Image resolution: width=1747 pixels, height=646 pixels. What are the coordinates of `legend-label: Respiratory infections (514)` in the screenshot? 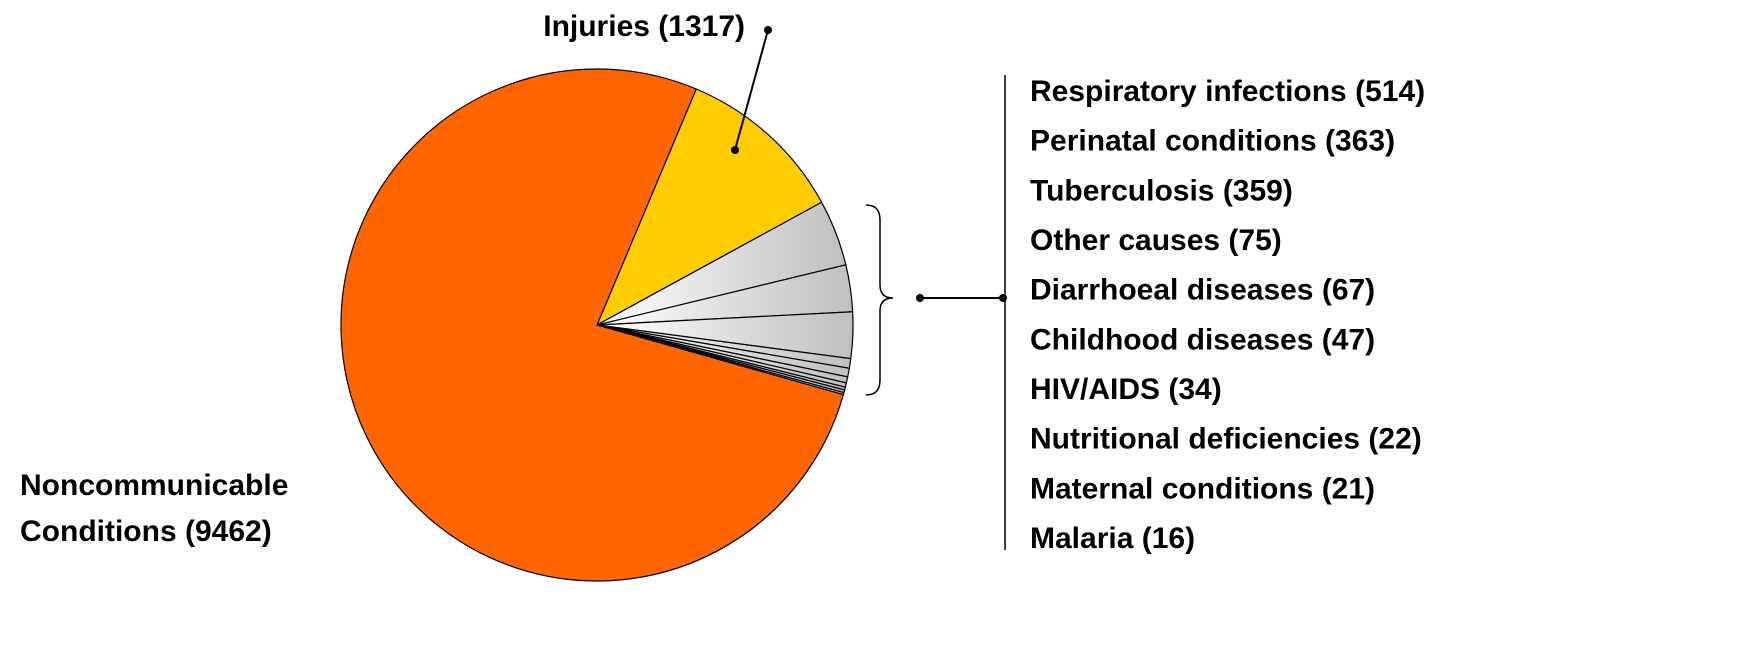 It's located at (1227, 91).